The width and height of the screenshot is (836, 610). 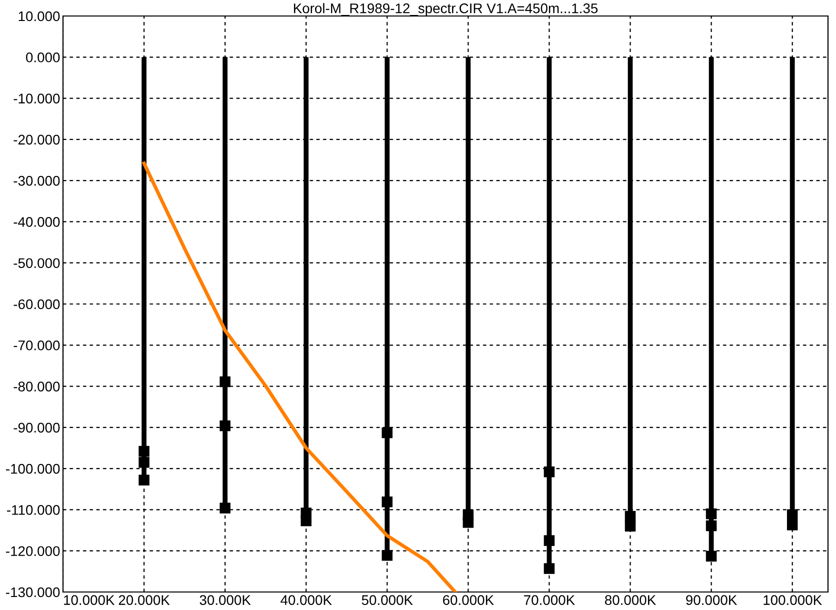 I want to click on y-tick-label: -60.000, so click(x=37, y=304).